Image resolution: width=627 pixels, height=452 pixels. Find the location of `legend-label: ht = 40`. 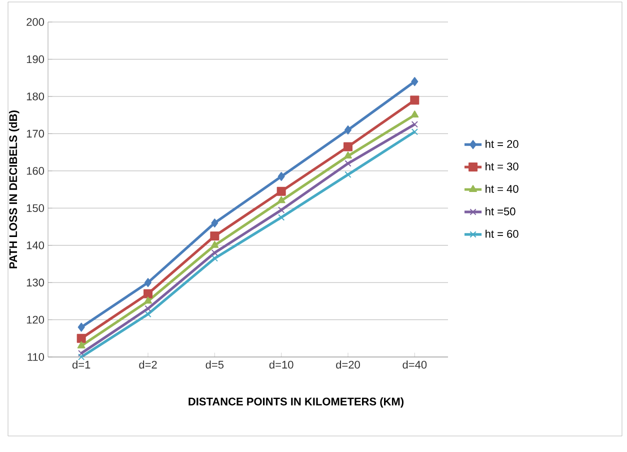

legend-label: ht = 40 is located at coordinates (502, 188).